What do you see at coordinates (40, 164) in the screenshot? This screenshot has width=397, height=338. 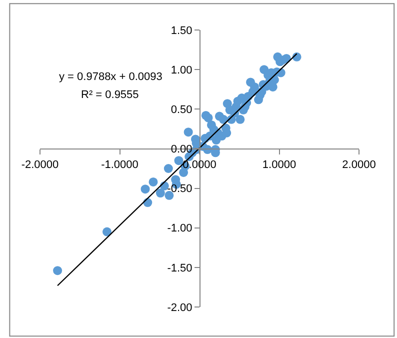 I see `x-tick-label: -2.0000` at bounding box center [40, 164].